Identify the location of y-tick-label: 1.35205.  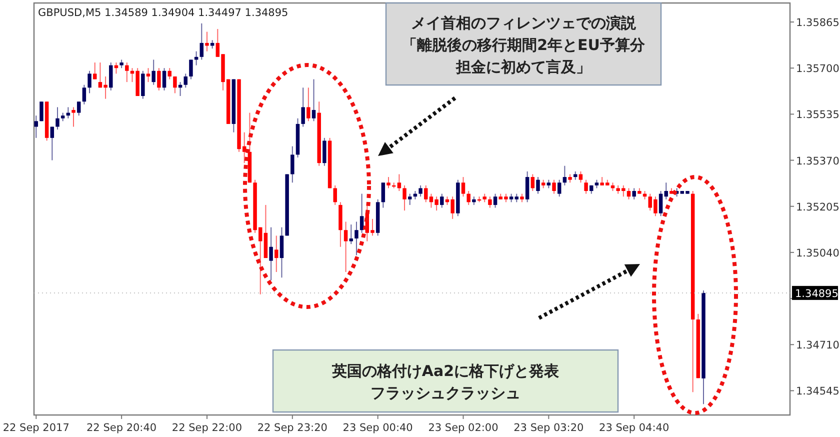
(818, 207).